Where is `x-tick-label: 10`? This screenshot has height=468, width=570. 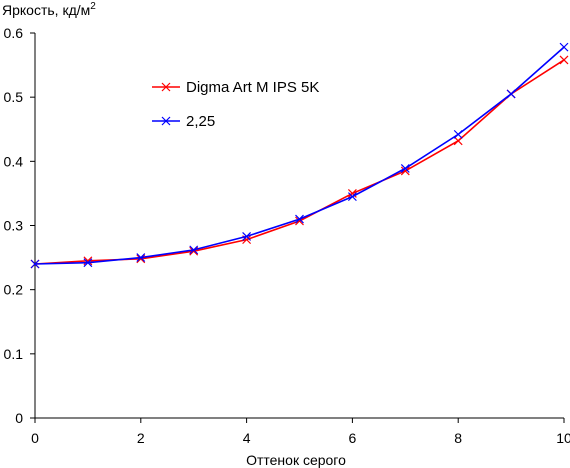
x-tick-label: 10 is located at coordinates (563, 438).